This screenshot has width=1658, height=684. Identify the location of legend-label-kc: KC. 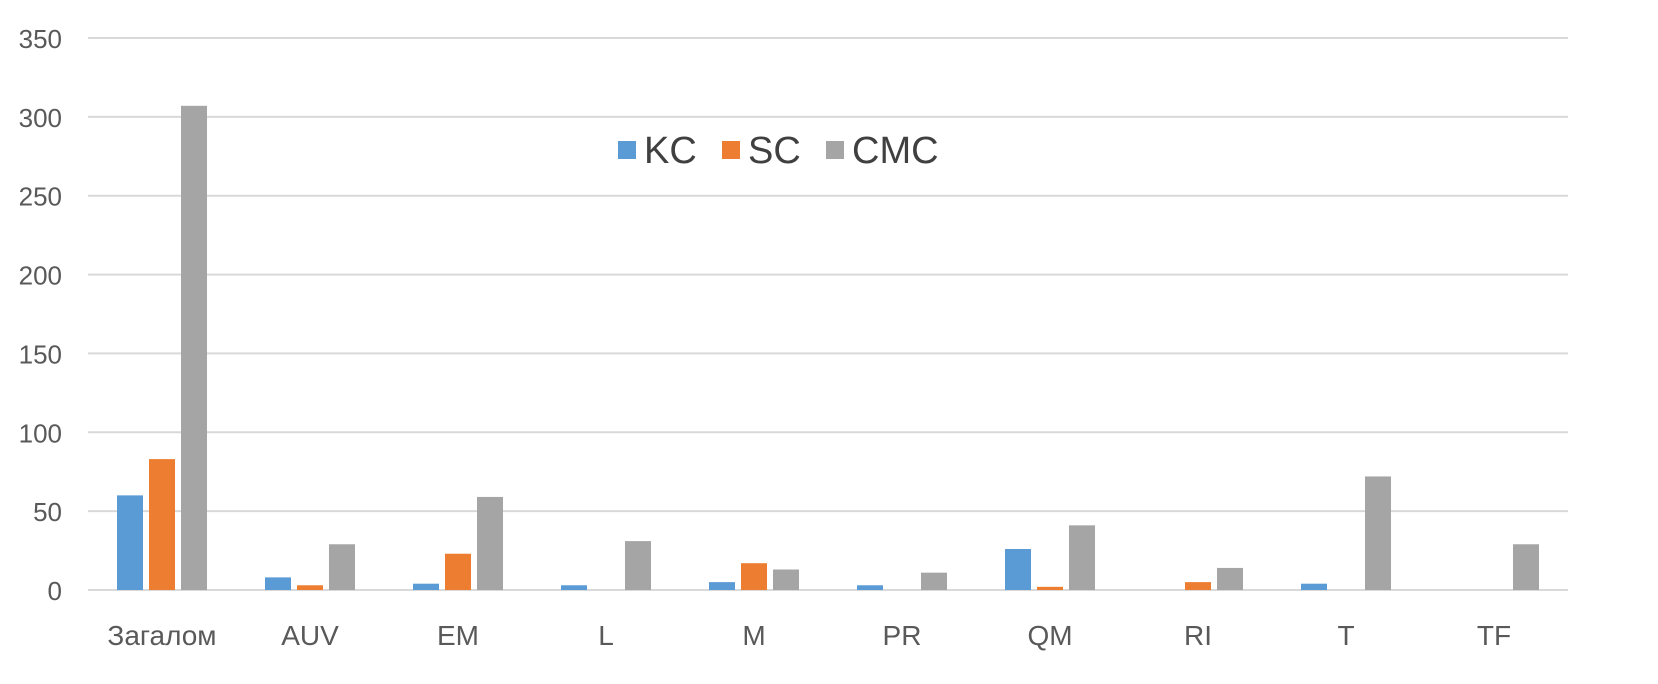
(670, 151).